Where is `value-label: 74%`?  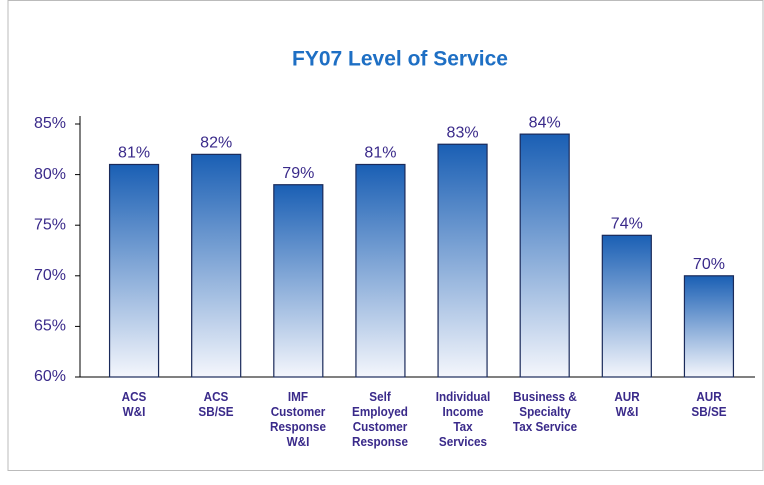
value-label: 74% is located at coordinates (627, 224).